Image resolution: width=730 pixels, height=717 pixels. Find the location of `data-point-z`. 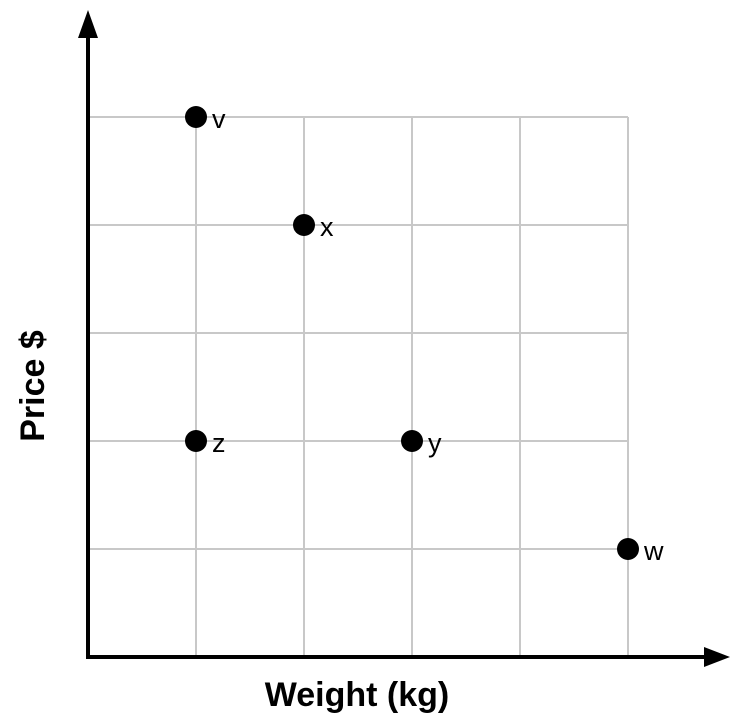

data-point-z is located at coordinates (196, 441).